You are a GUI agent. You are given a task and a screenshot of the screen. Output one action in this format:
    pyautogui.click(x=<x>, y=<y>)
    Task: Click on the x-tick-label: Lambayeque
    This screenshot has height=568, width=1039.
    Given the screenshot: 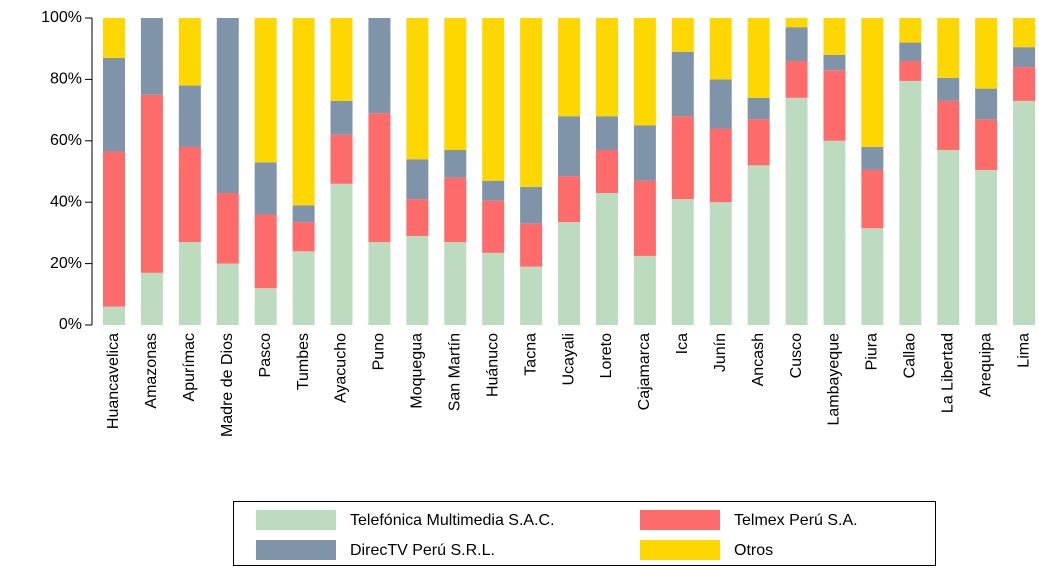 What is the action you would take?
    pyautogui.click(x=834, y=379)
    